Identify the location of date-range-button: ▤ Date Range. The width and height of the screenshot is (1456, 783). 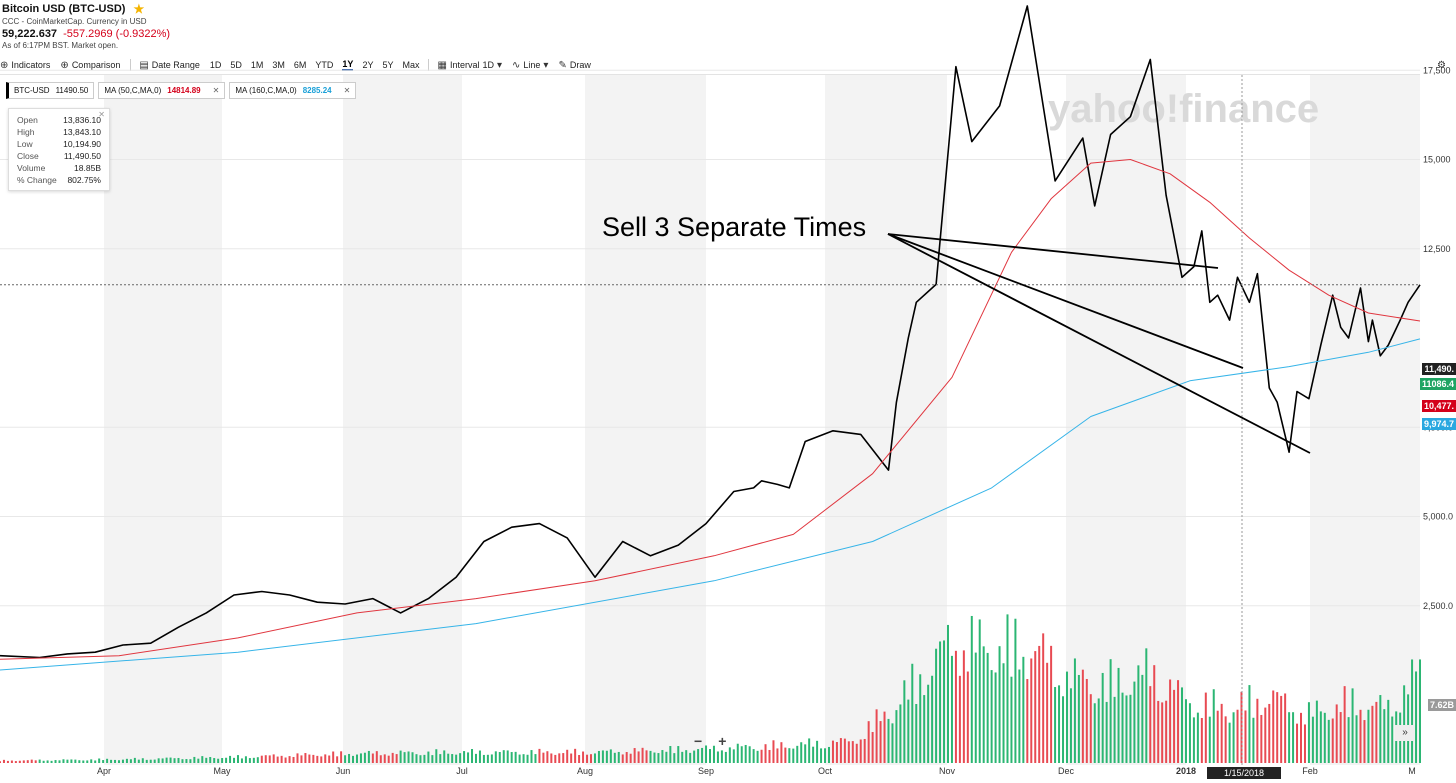
(169, 65).